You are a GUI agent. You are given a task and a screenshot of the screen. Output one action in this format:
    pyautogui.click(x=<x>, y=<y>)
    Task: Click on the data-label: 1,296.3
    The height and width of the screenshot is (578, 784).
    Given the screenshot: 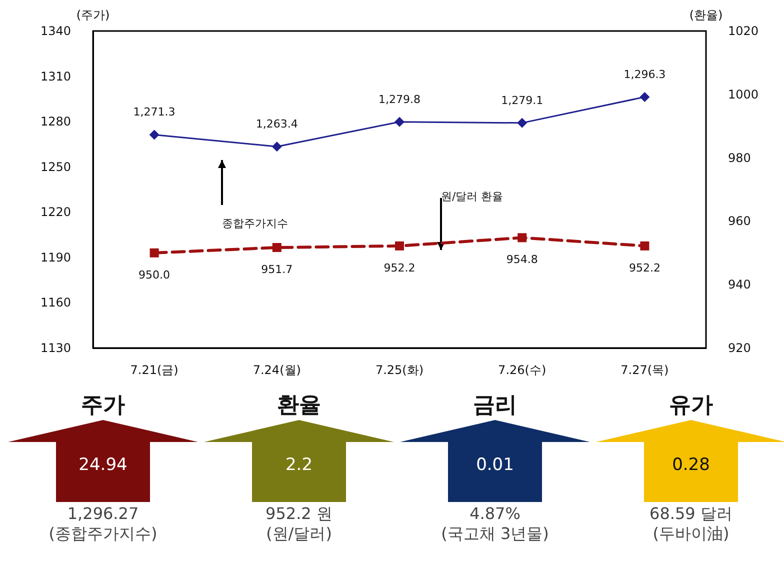 What is the action you would take?
    pyautogui.click(x=645, y=74)
    